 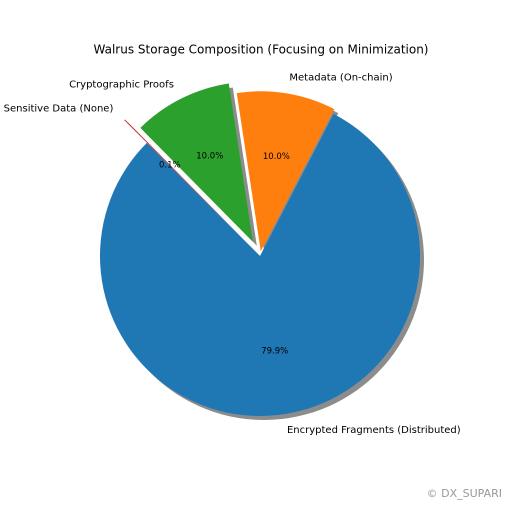 I want to click on value-label: 79.9%, so click(x=274, y=351).